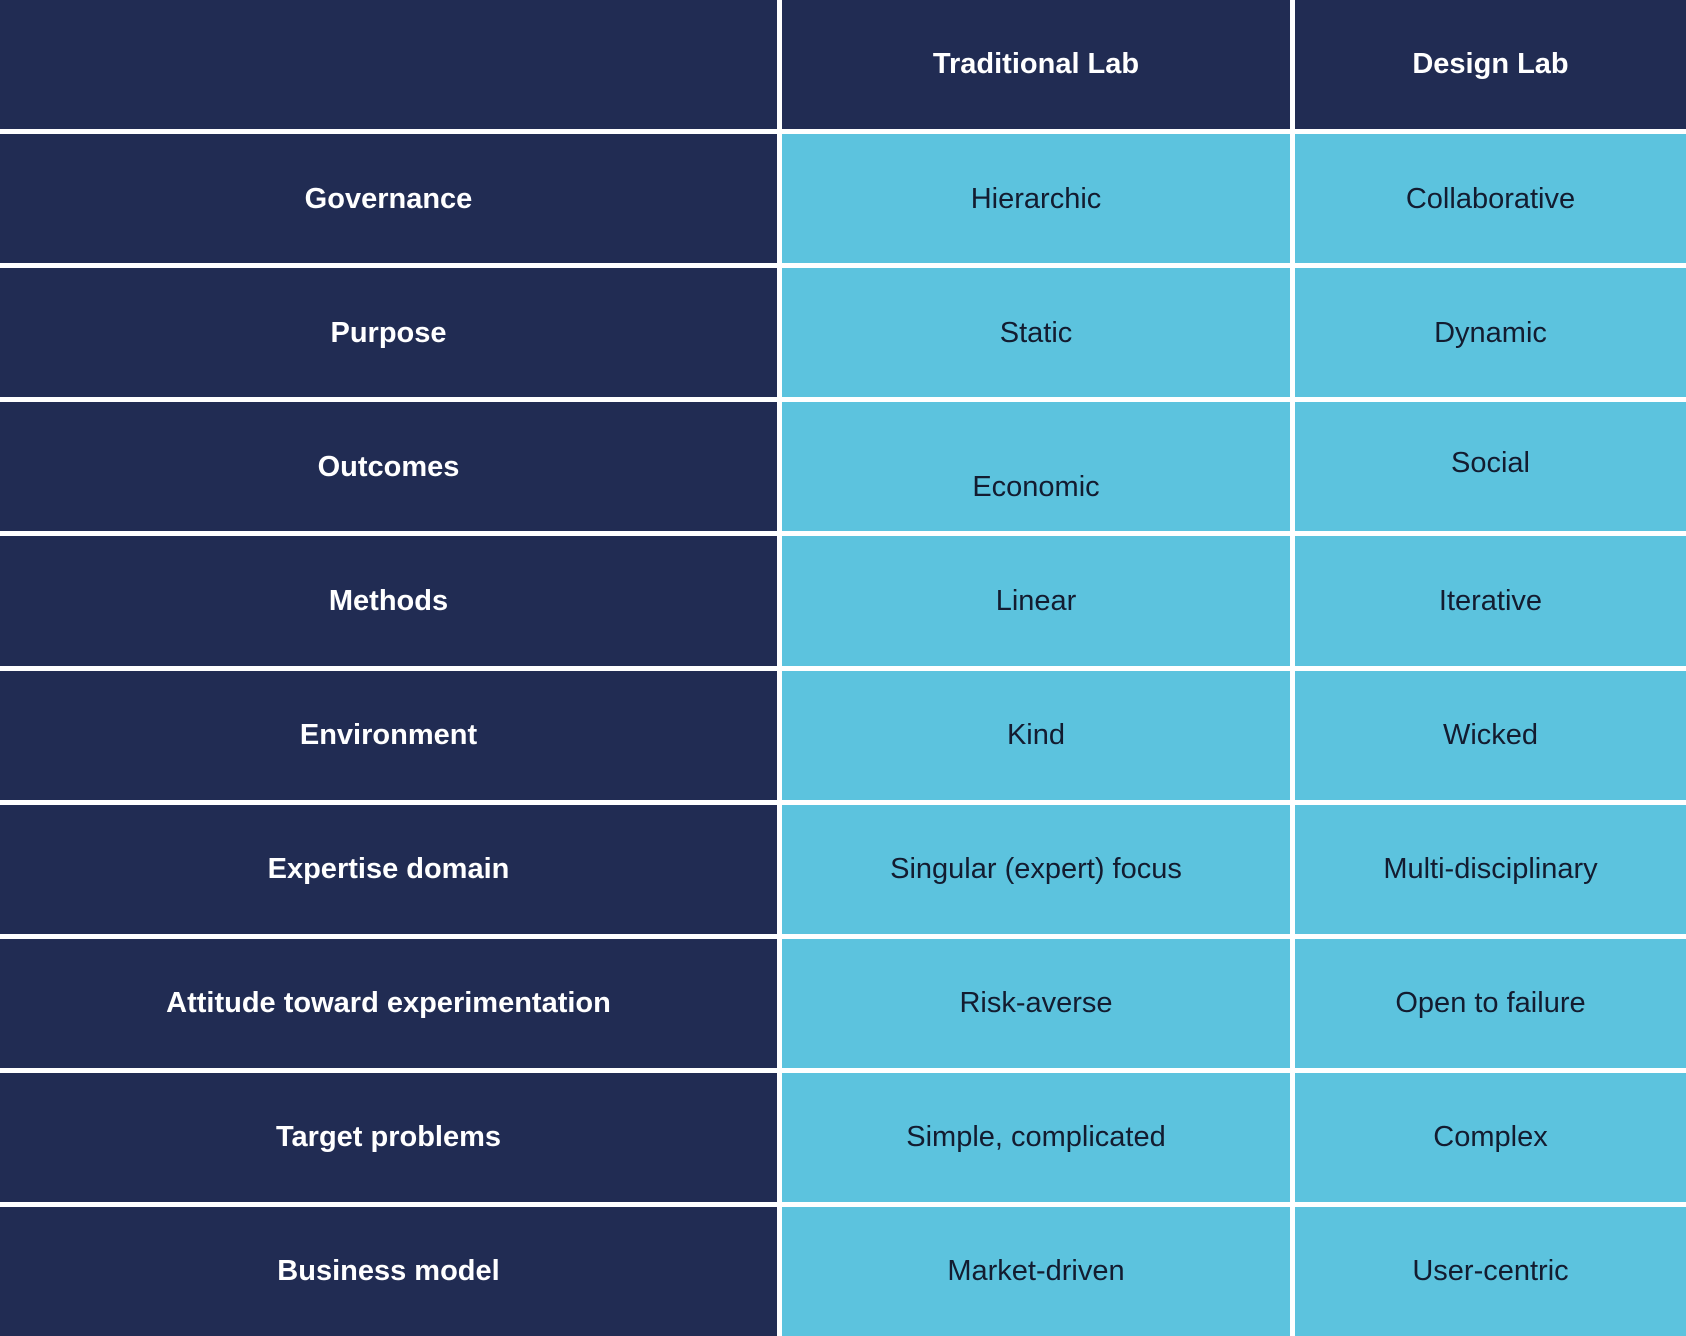 Image resolution: width=1686 pixels, height=1336 pixels. What do you see at coordinates (1036, 486) in the screenshot?
I see `traditional-value-text: Economic` at bounding box center [1036, 486].